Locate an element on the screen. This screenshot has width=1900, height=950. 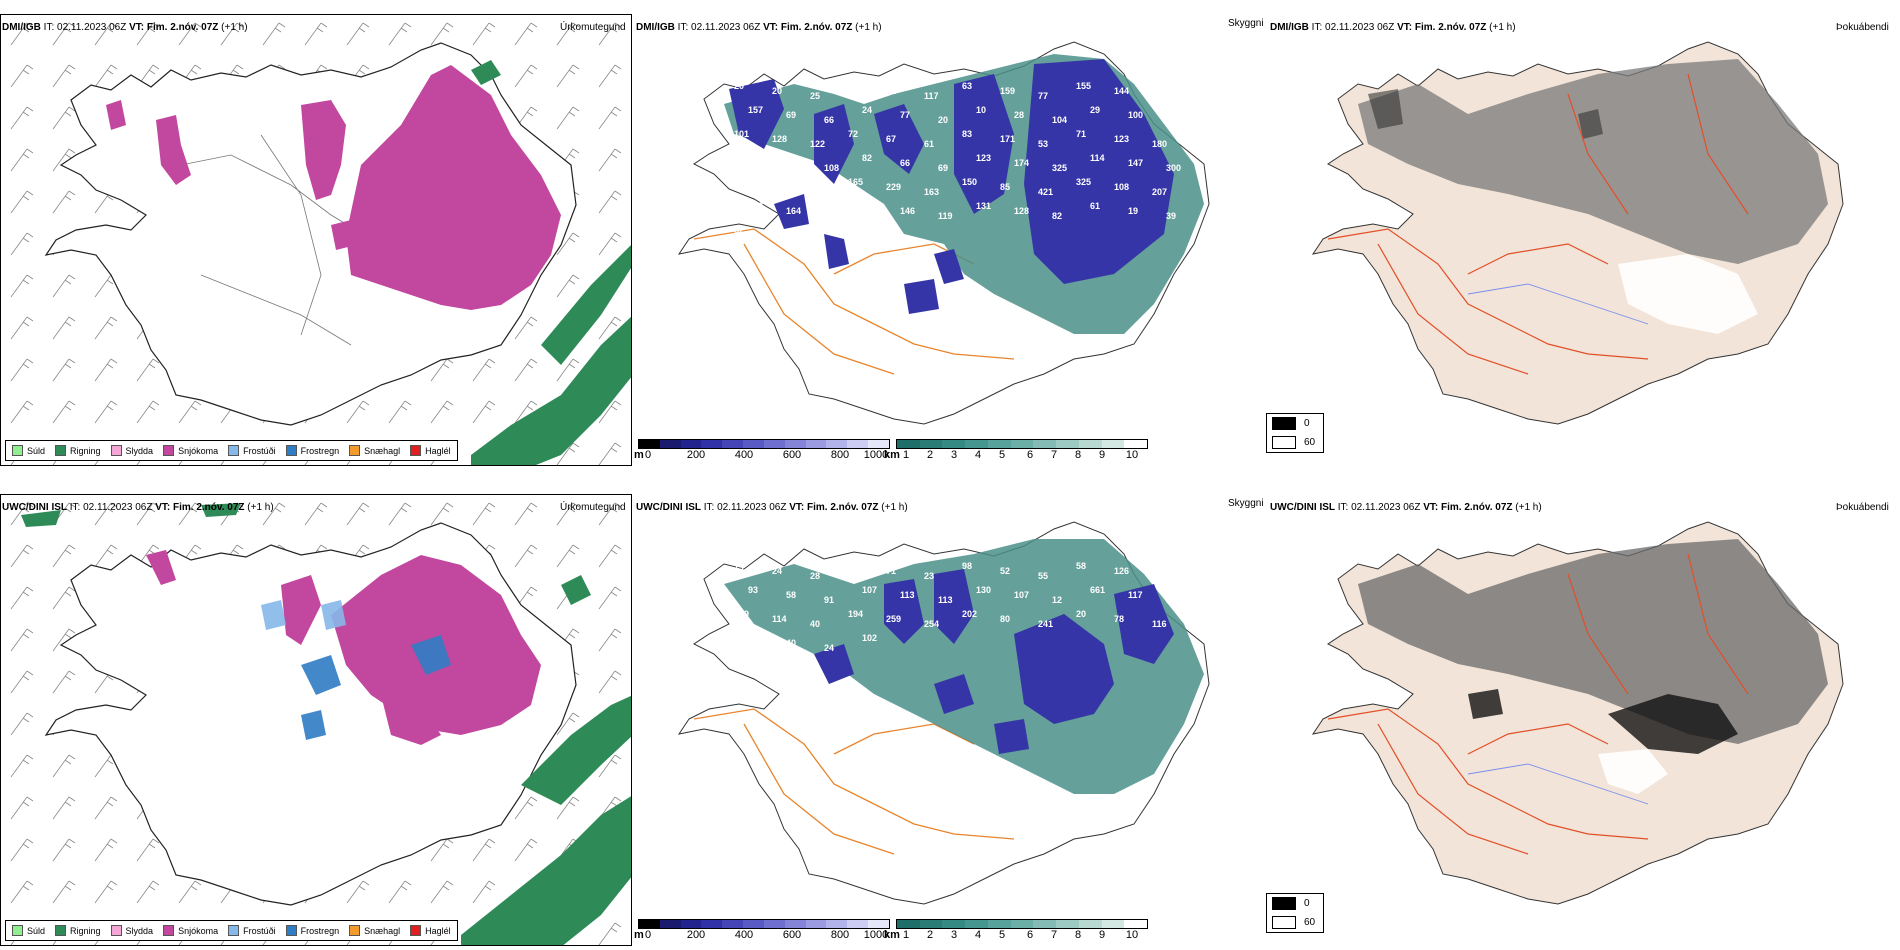
tick: 2 is located at coordinates (930, 455).